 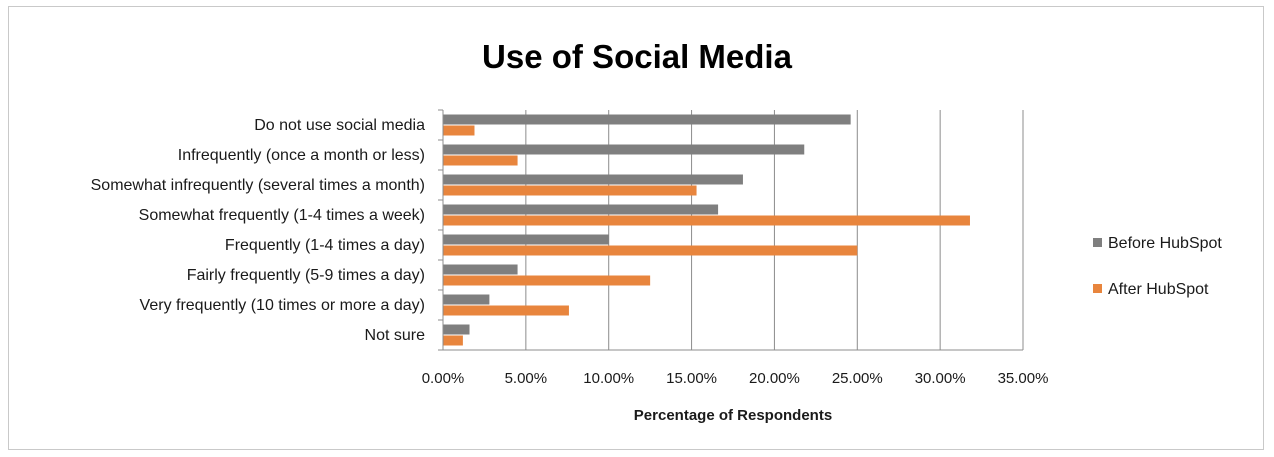 What do you see at coordinates (1023, 378) in the screenshot?
I see `x-tick-label: 35.00%` at bounding box center [1023, 378].